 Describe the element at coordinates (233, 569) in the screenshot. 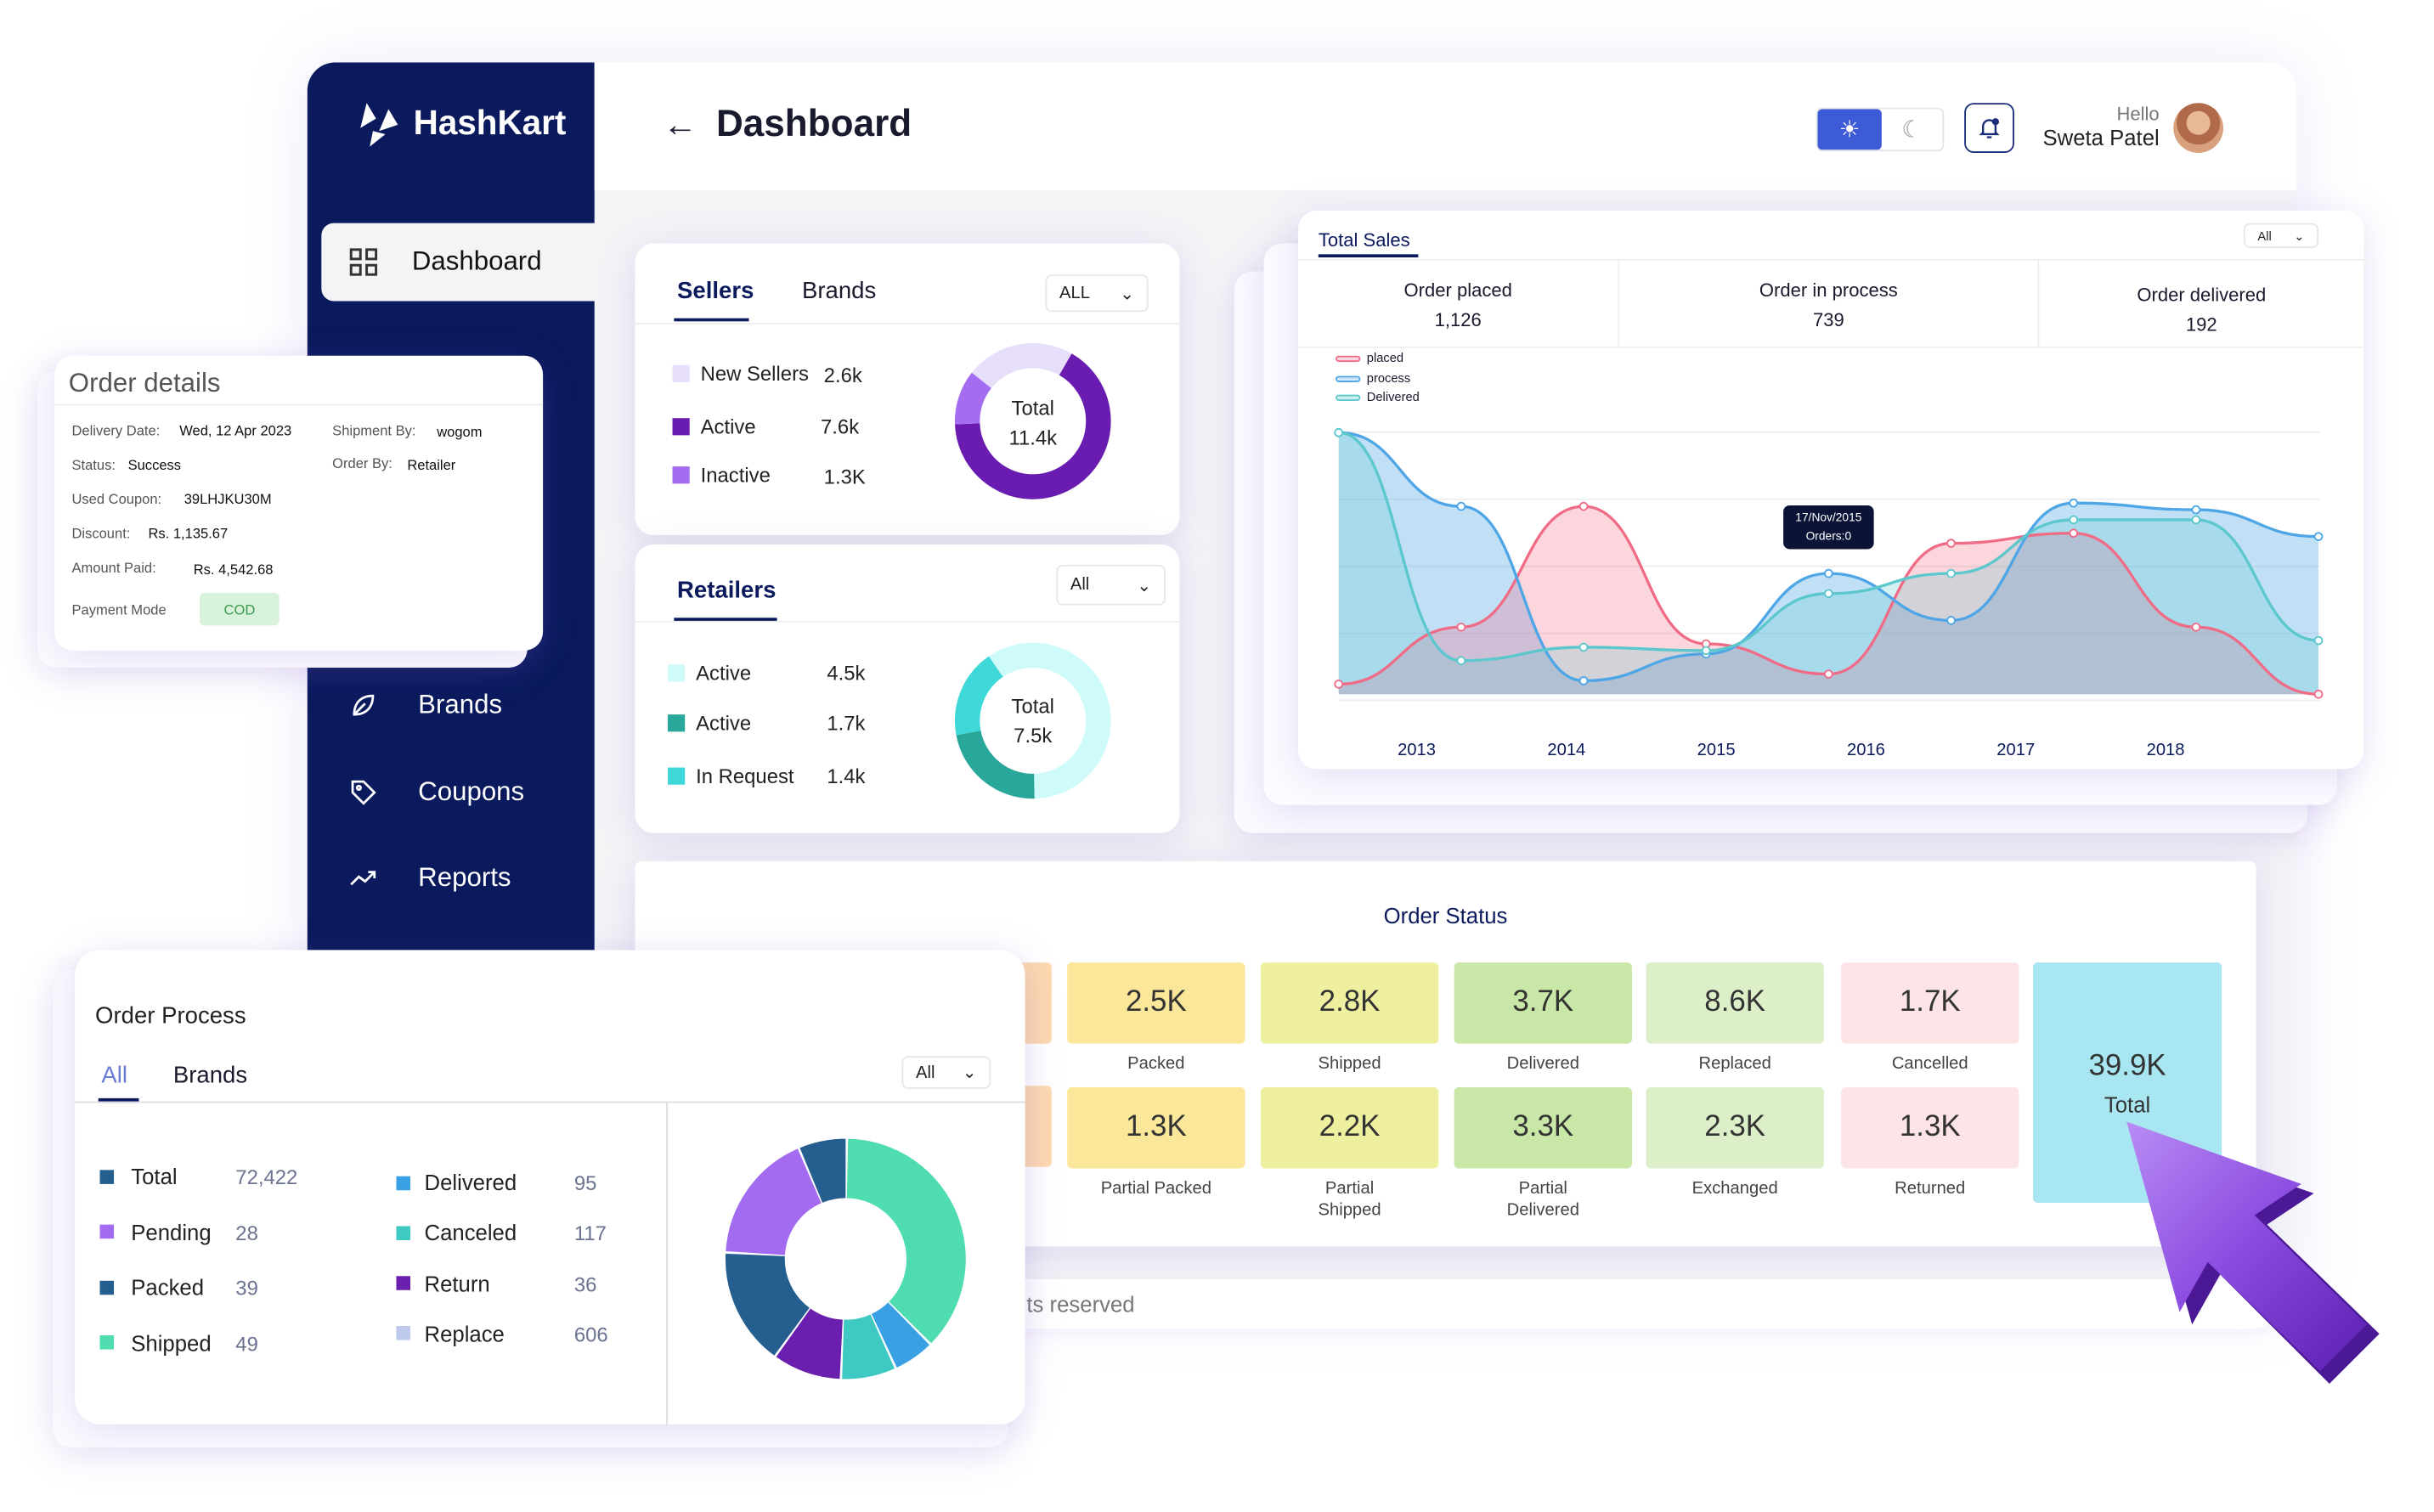

I see `amount-paid: Rs. 4,542.68` at that location.